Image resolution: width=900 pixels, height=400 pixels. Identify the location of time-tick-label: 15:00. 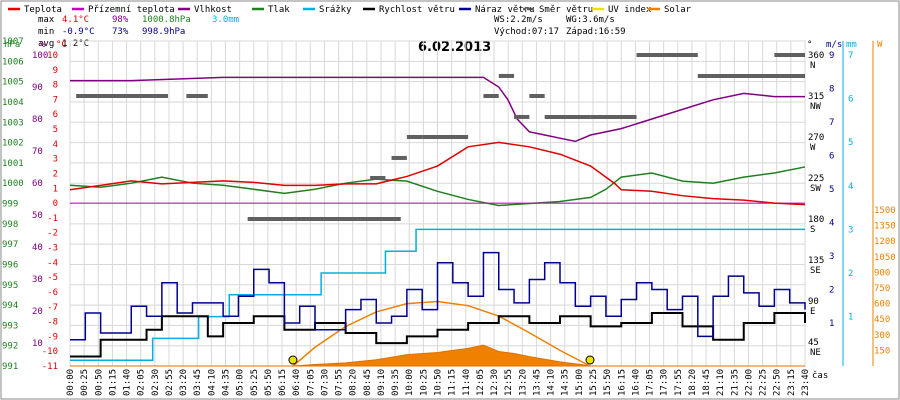
(580, 382).